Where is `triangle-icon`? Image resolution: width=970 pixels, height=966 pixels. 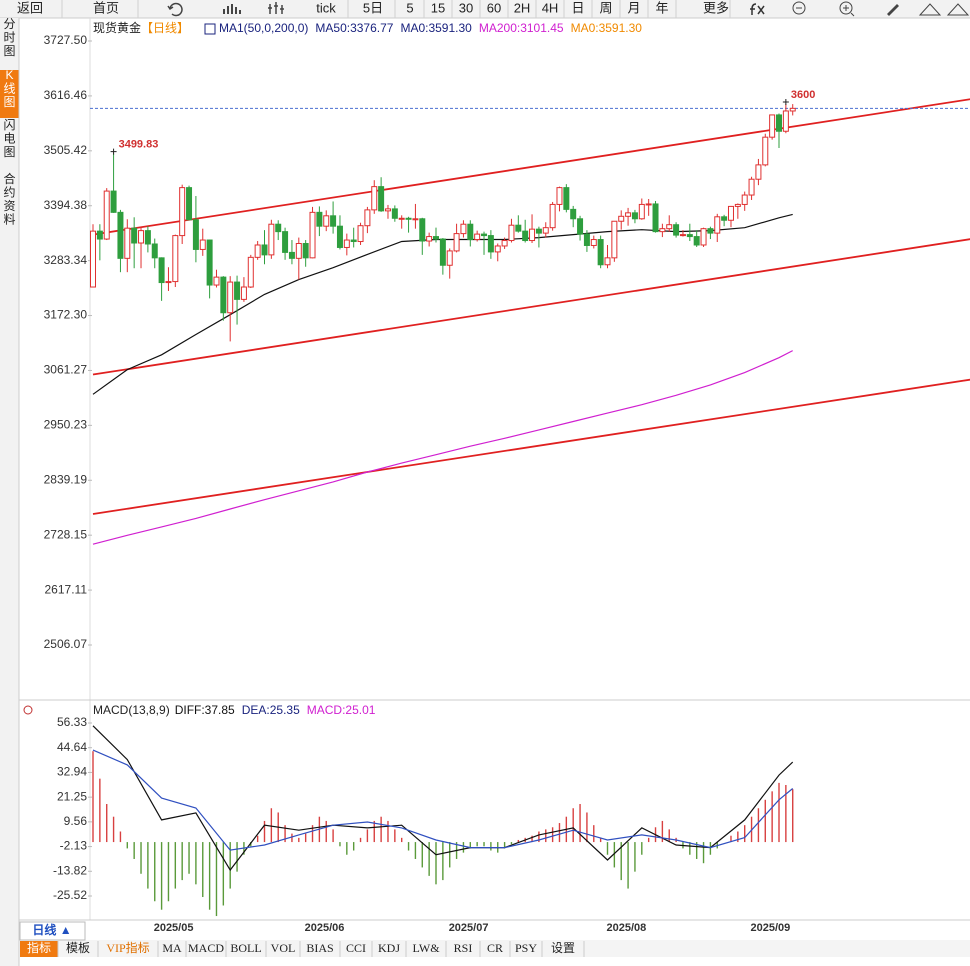
triangle-icon is located at coordinates (944, 9).